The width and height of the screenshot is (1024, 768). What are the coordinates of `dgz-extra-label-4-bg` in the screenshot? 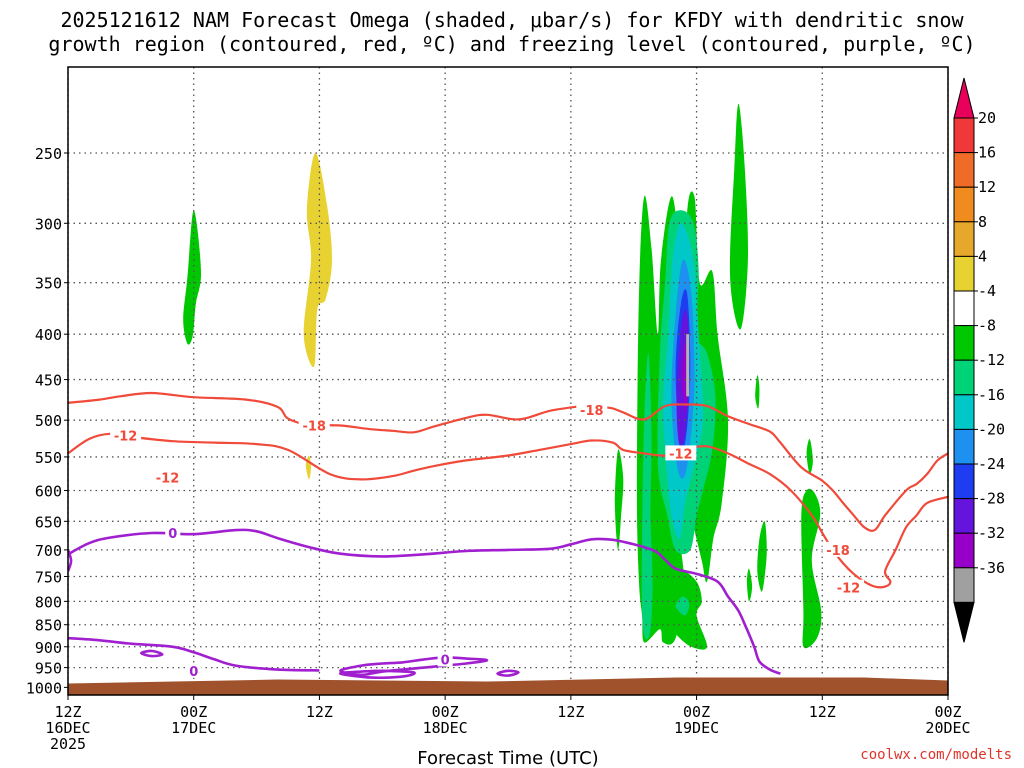 It's located at (848, 587).